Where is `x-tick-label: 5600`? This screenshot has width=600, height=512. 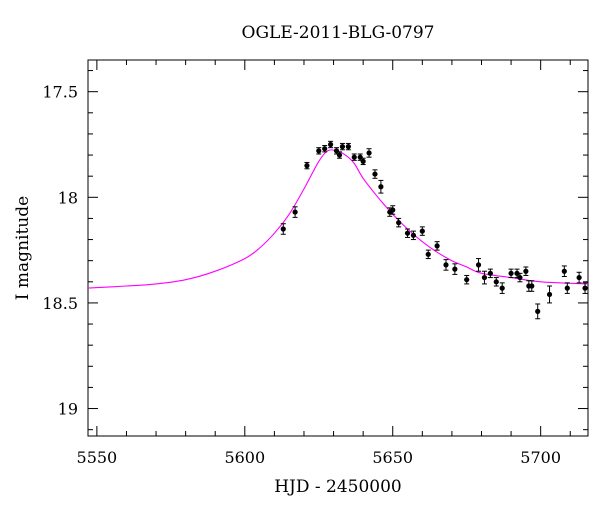
x-tick-label: 5600 is located at coordinates (244, 457).